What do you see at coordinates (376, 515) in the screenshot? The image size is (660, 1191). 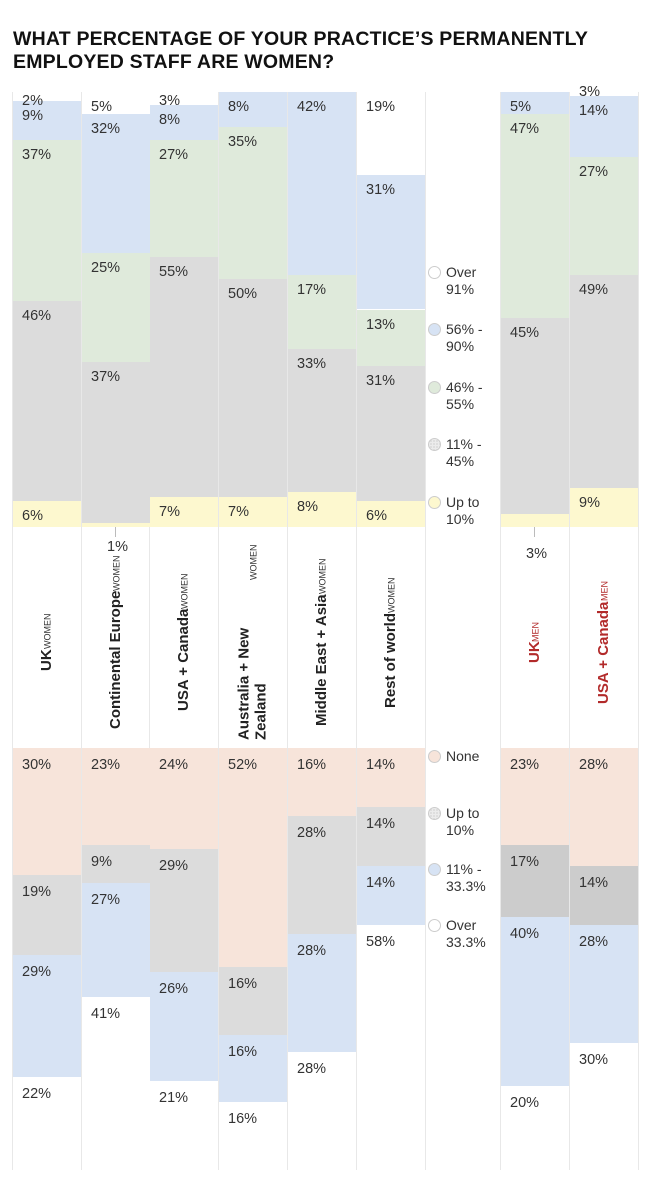 I see `data-label: 6%` at bounding box center [376, 515].